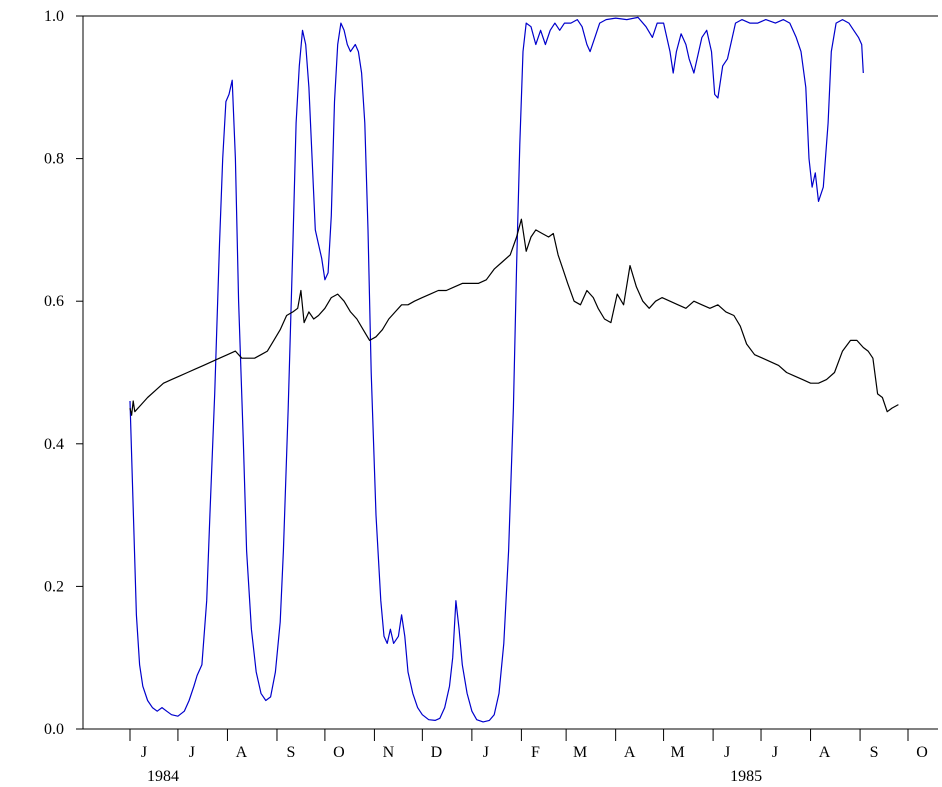 This screenshot has width=942, height=787. What do you see at coordinates (54, 159) in the screenshot?
I see `y-tick-label: 0.8` at bounding box center [54, 159].